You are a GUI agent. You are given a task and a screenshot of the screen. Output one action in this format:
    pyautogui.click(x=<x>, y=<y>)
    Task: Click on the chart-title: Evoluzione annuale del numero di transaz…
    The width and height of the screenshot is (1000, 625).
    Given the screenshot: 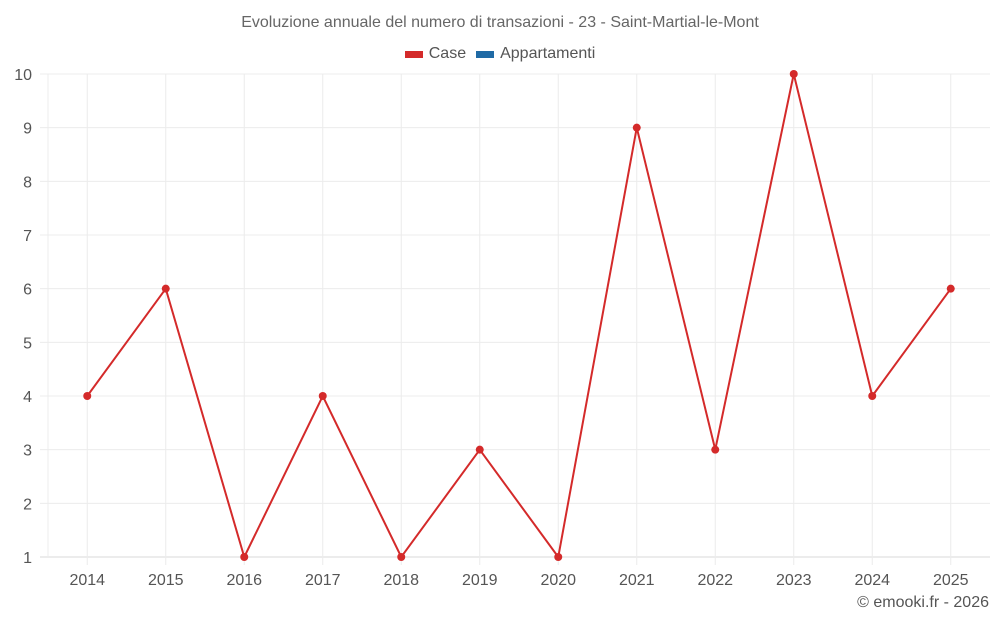 What is the action you would take?
    pyautogui.click(x=500, y=22)
    